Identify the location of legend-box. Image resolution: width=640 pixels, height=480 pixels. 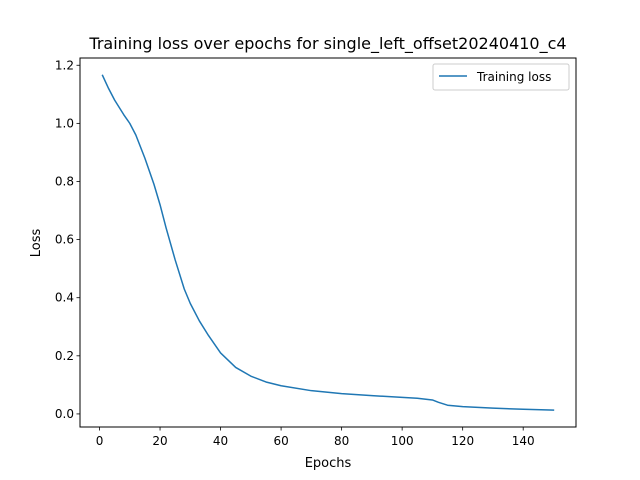
(501, 77).